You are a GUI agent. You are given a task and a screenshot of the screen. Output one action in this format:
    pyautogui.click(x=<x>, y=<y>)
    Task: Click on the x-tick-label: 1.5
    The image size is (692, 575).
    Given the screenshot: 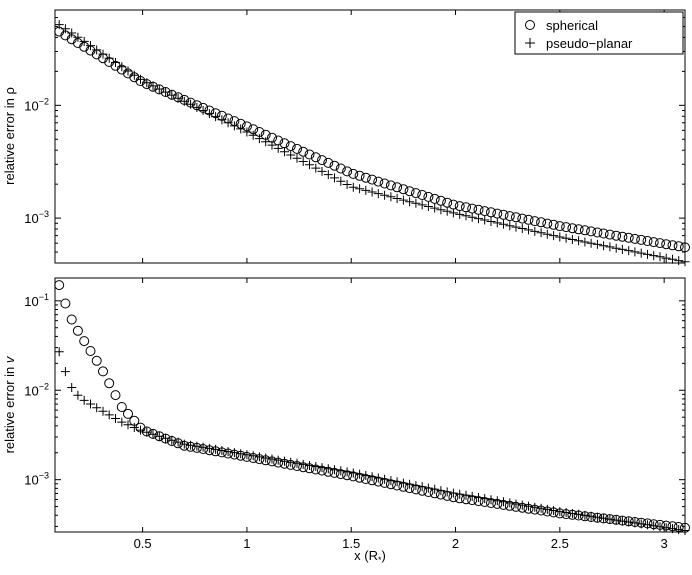 What is the action you would take?
    pyautogui.click(x=351, y=543)
    